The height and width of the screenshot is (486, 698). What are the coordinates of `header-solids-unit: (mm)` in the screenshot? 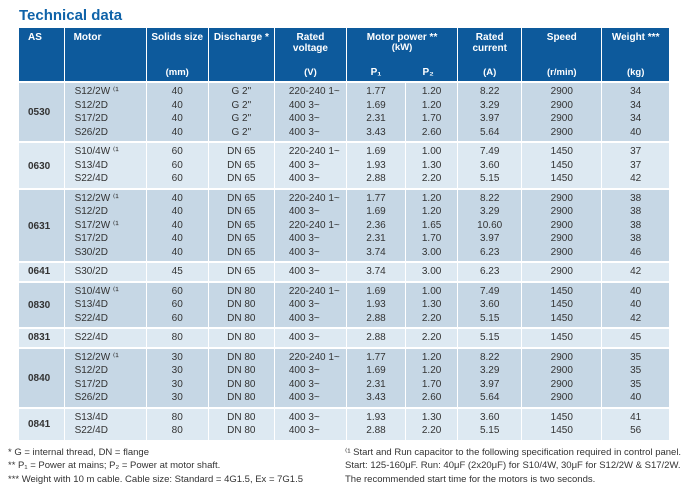 It's located at (177, 73).